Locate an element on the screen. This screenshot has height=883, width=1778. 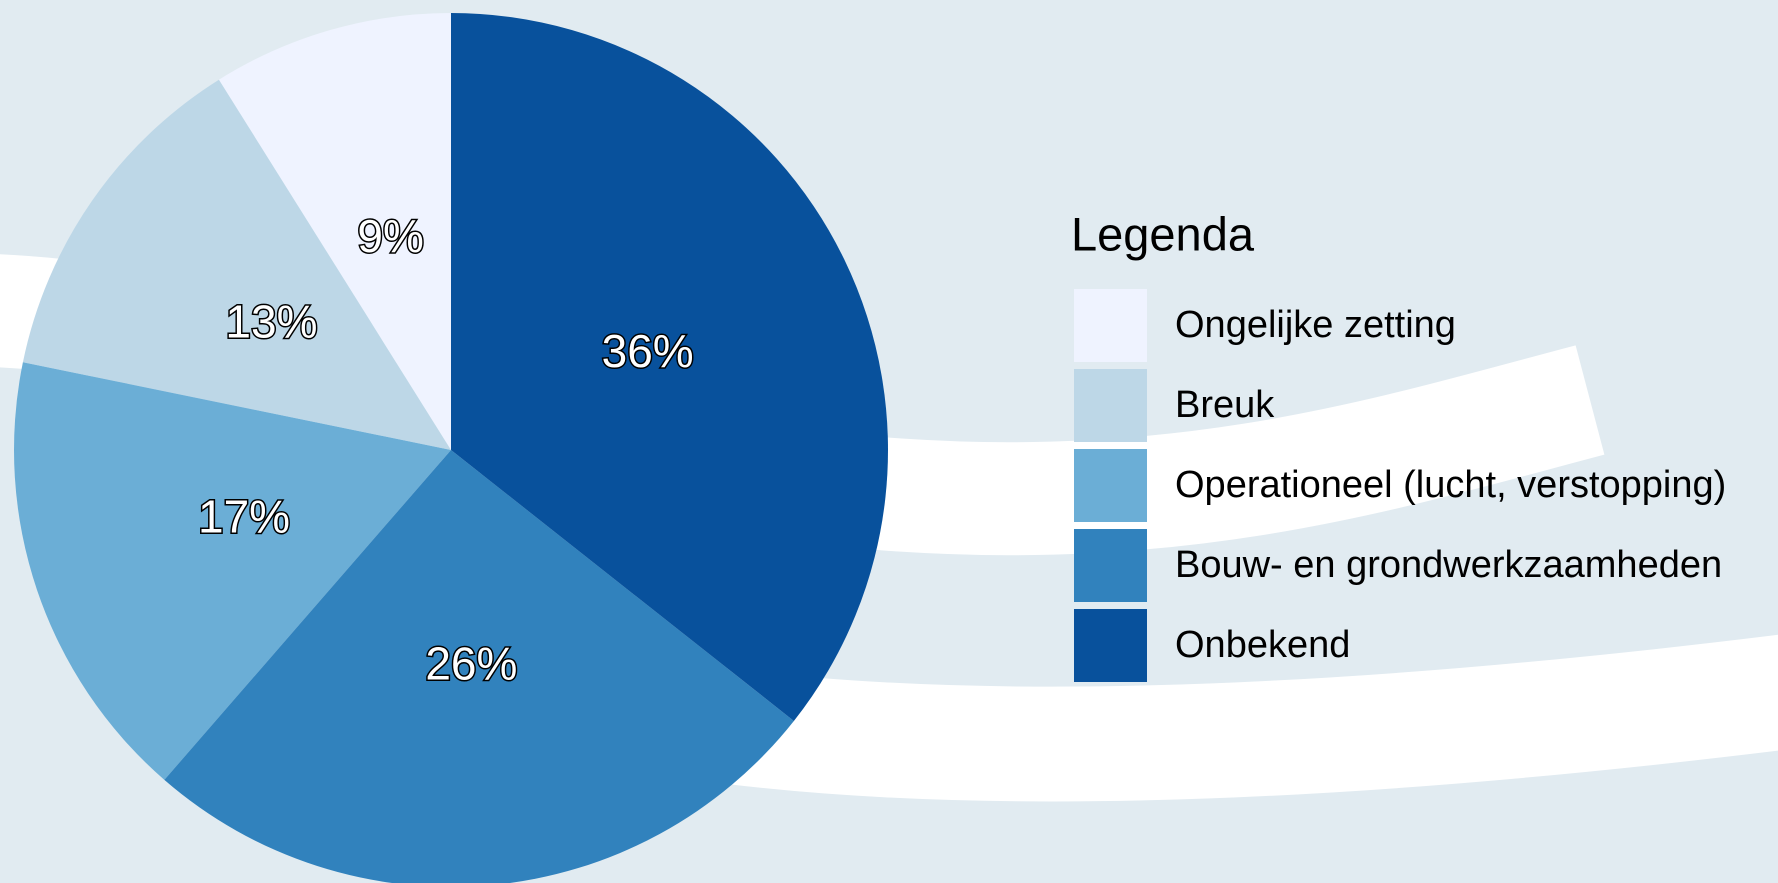
slice-label: 26% is located at coordinates (471, 664).